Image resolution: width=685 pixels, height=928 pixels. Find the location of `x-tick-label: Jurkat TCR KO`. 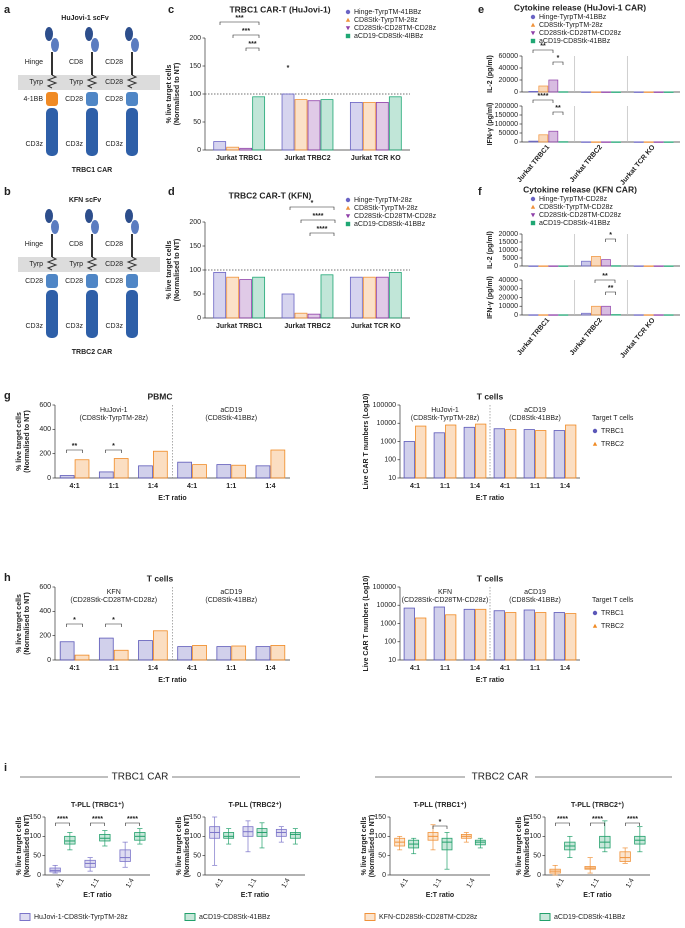

x-tick-label: Jurkat TCR KO is located at coordinates (376, 326).